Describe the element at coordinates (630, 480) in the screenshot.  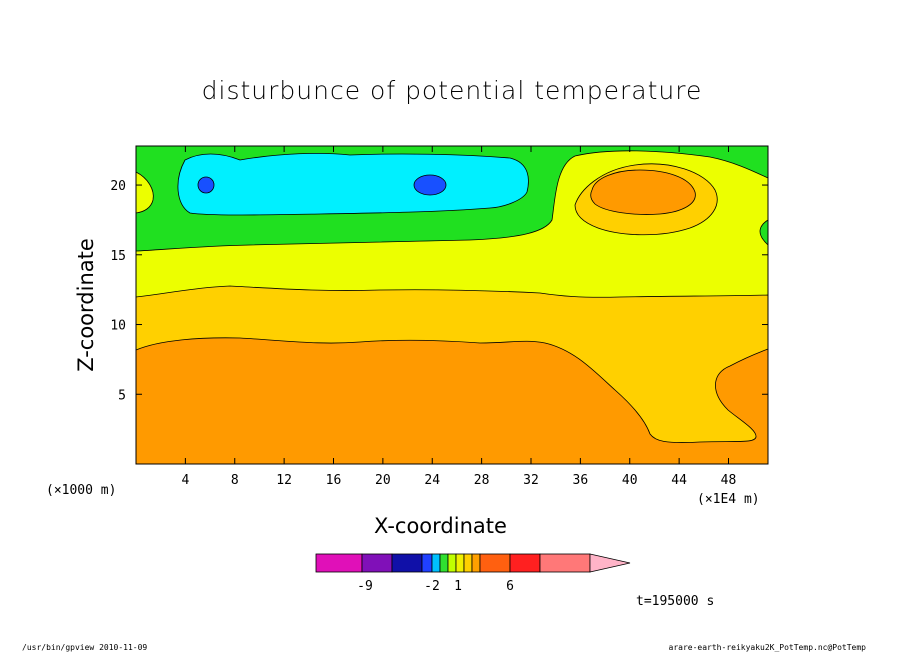
I see `x-tick-label: 40` at that location.